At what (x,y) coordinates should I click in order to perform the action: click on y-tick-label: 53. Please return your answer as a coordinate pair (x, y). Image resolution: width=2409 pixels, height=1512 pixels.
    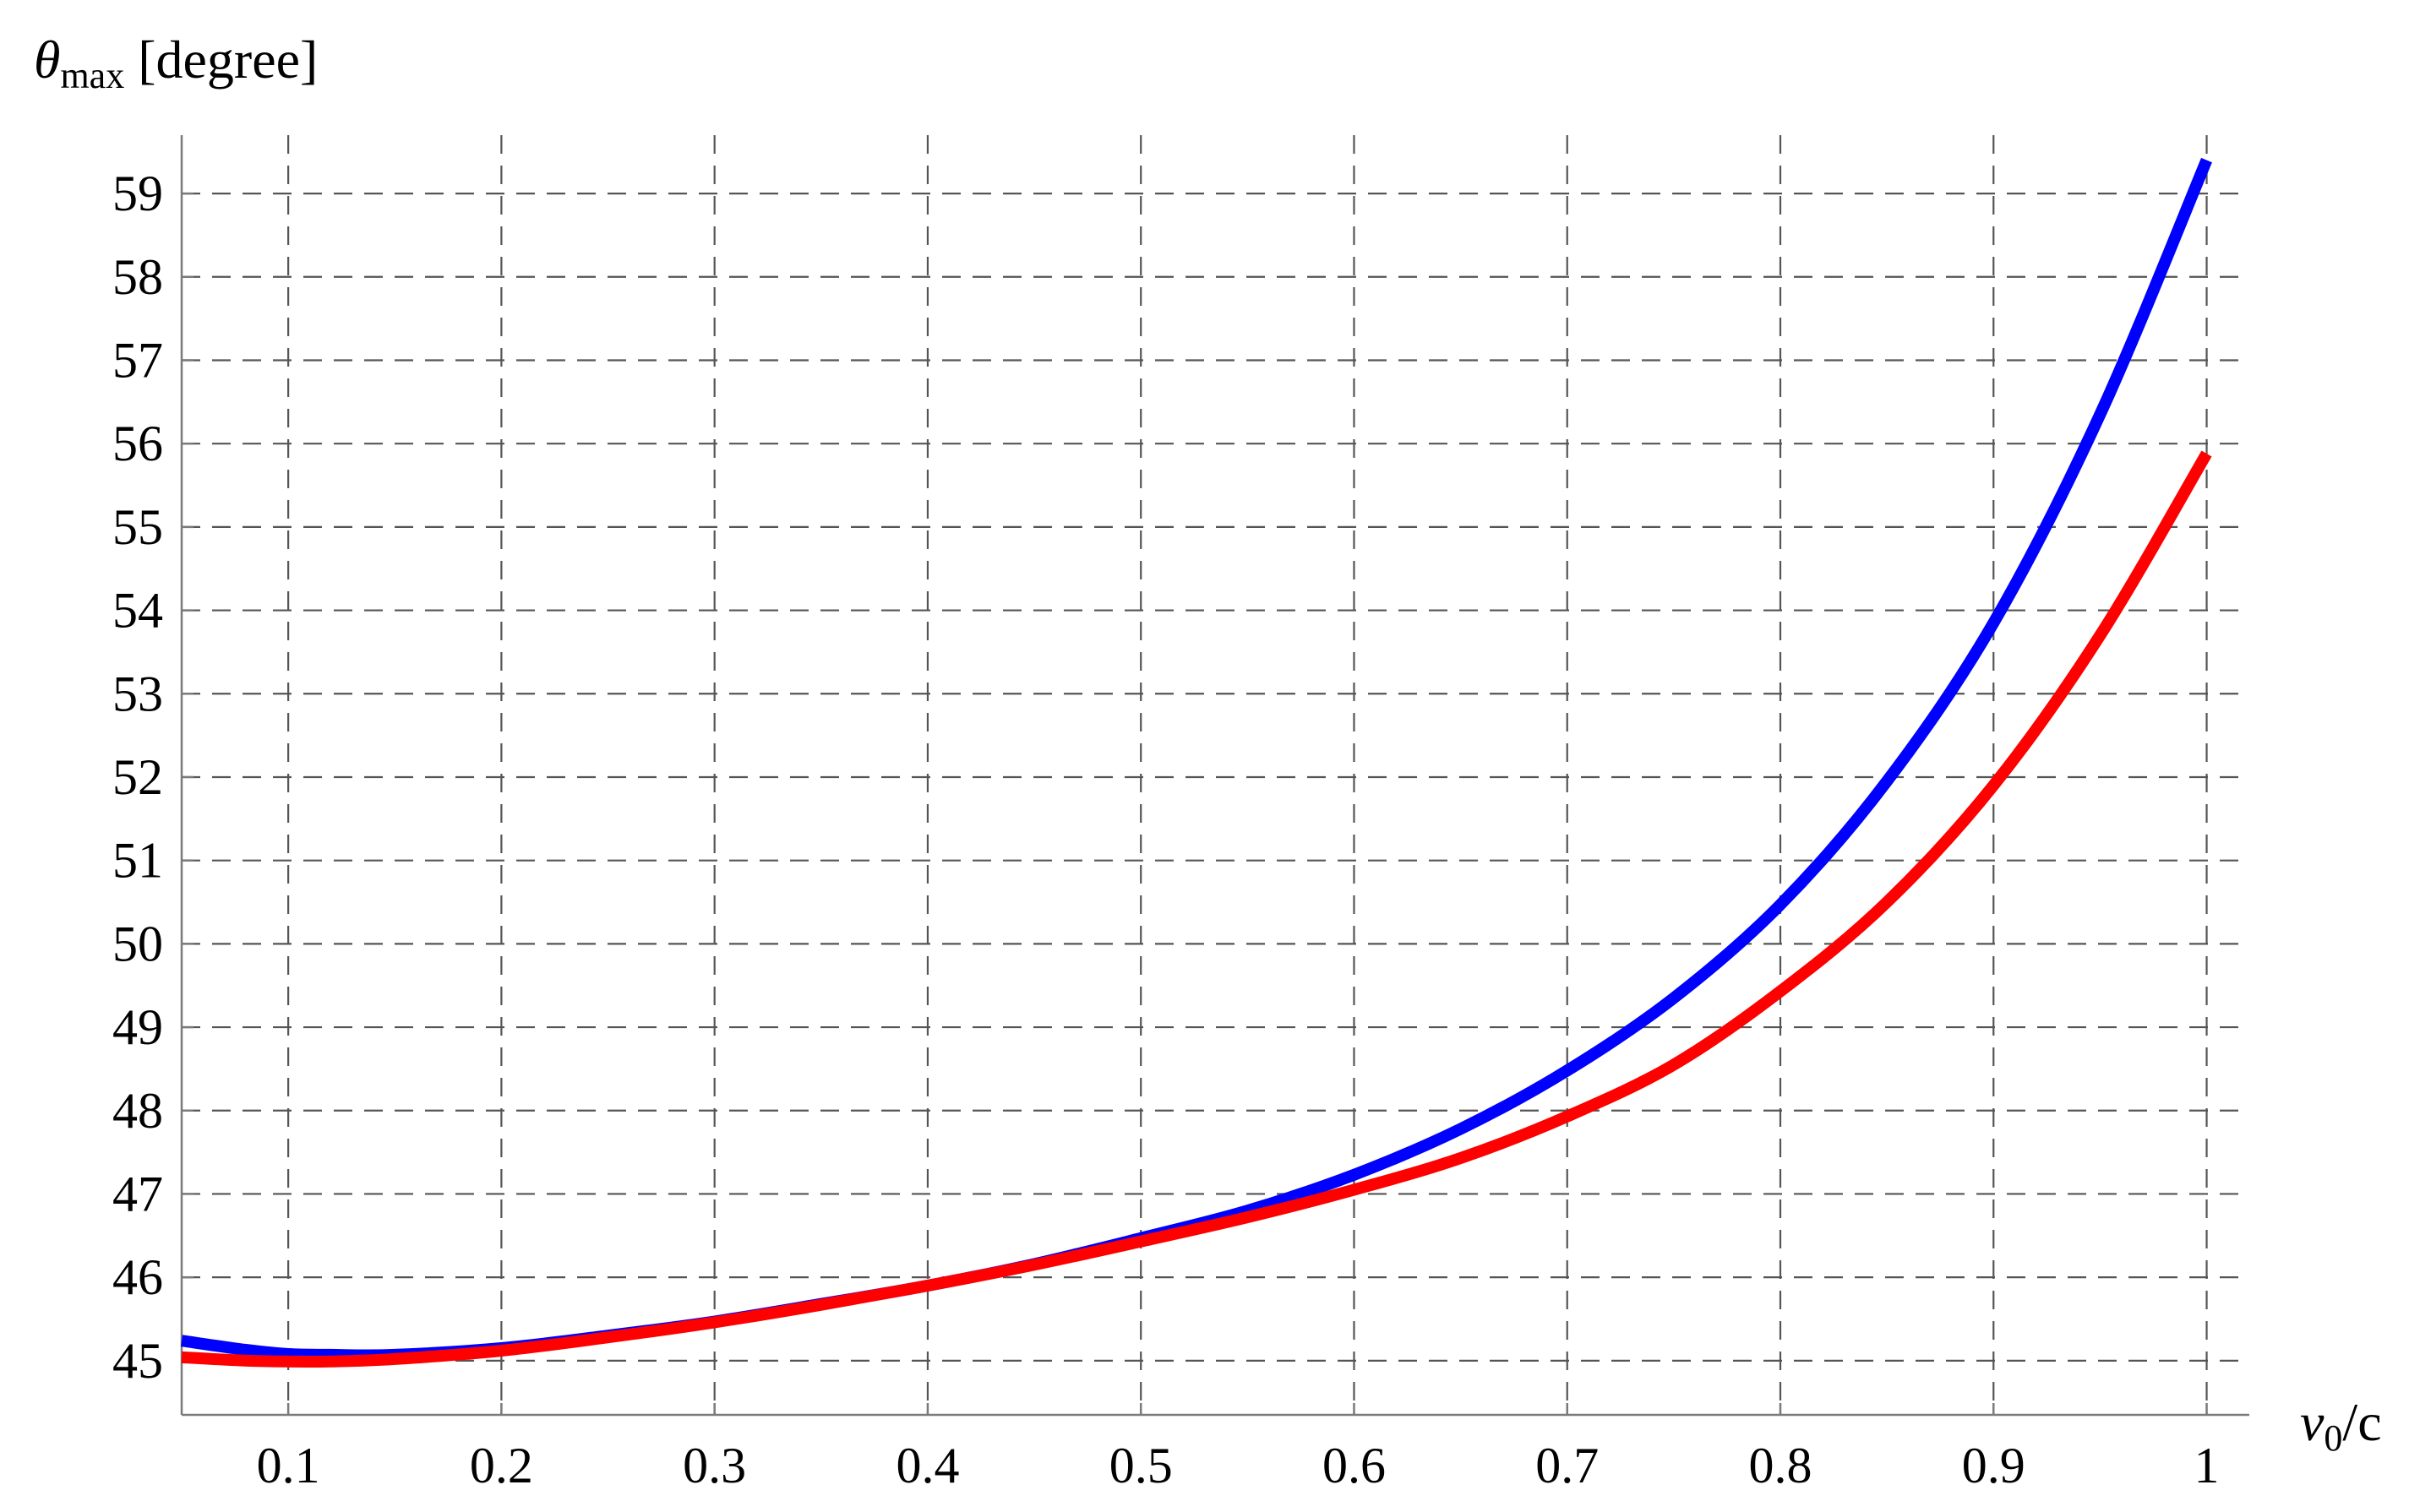
    Looking at the image, I should click on (137, 694).